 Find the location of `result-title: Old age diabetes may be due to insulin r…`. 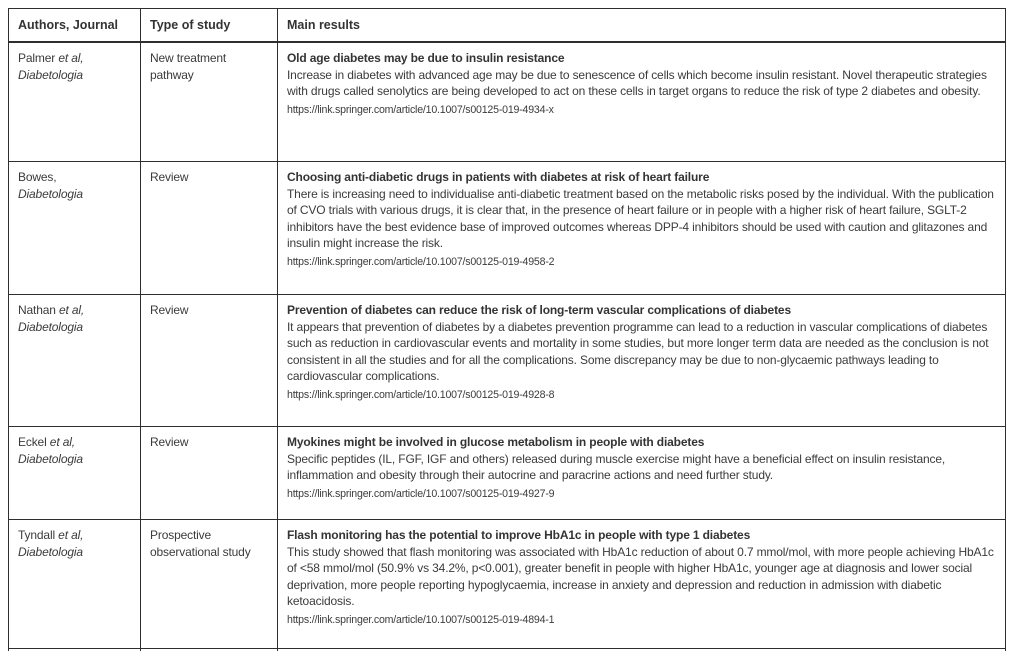

result-title: Old age diabetes may be due to insulin r… is located at coordinates (426, 58).